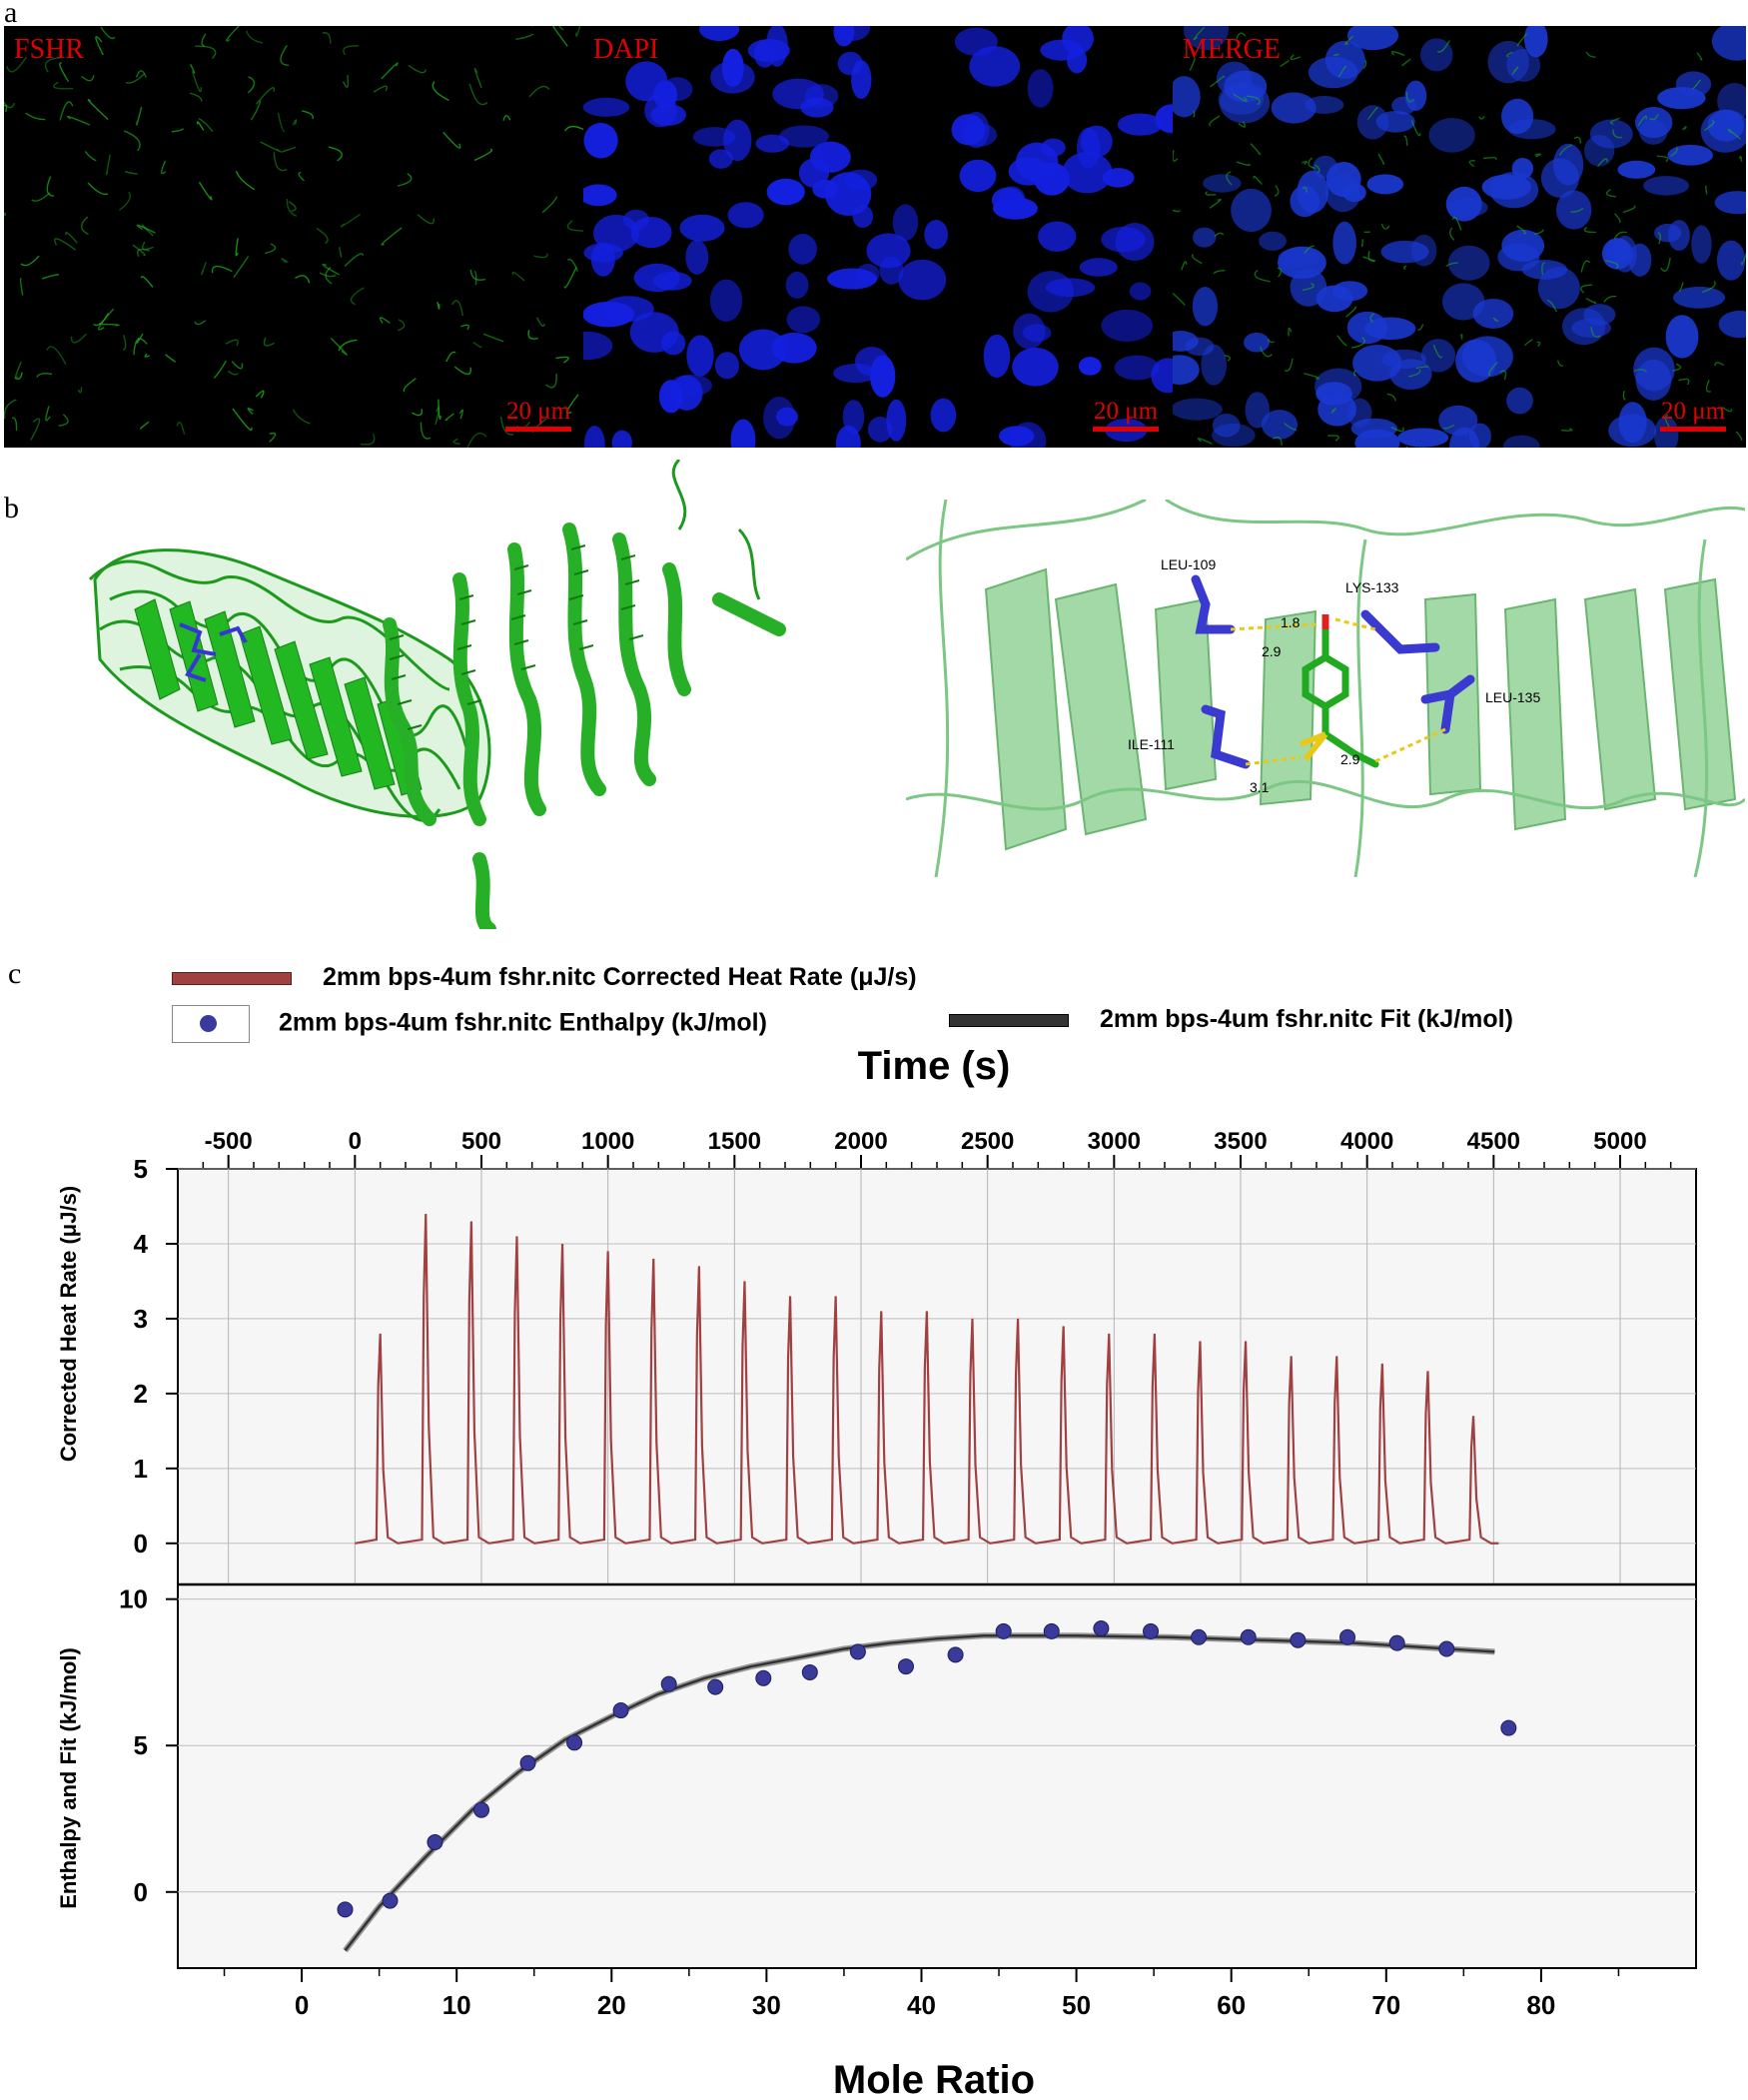 The image size is (1748, 2100). What do you see at coordinates (611, 2005) in the screenshot?
I see `mole-tick-label: 20` at bounding box center [611, 2005].